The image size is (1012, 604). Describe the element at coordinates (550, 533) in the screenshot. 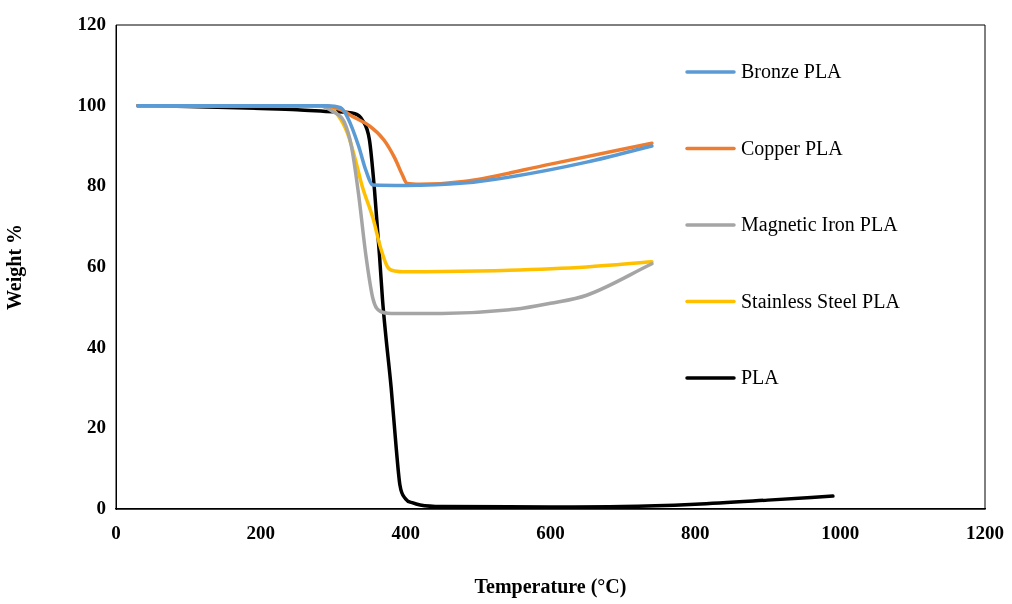

I see `x-tick-label: 600` at that location.